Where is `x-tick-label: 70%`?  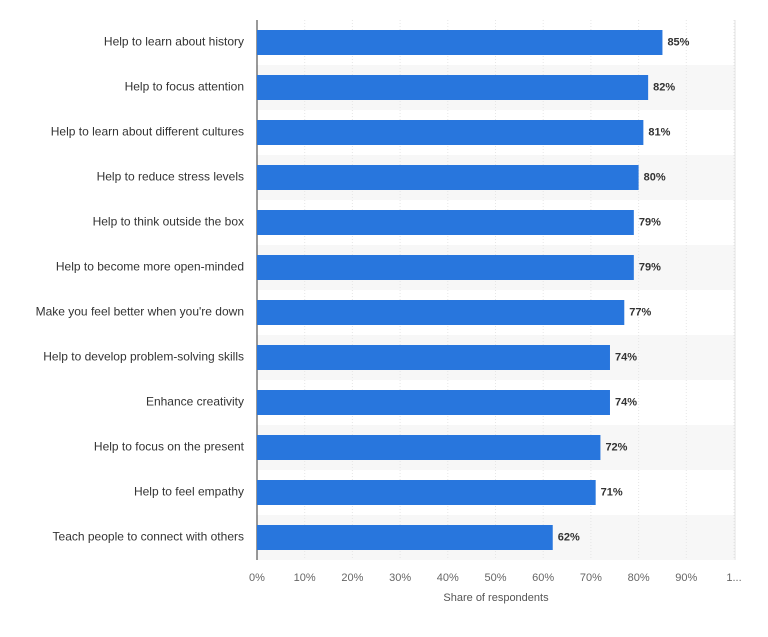
x-tick-label: 70% is located at coordinates (591, 578).